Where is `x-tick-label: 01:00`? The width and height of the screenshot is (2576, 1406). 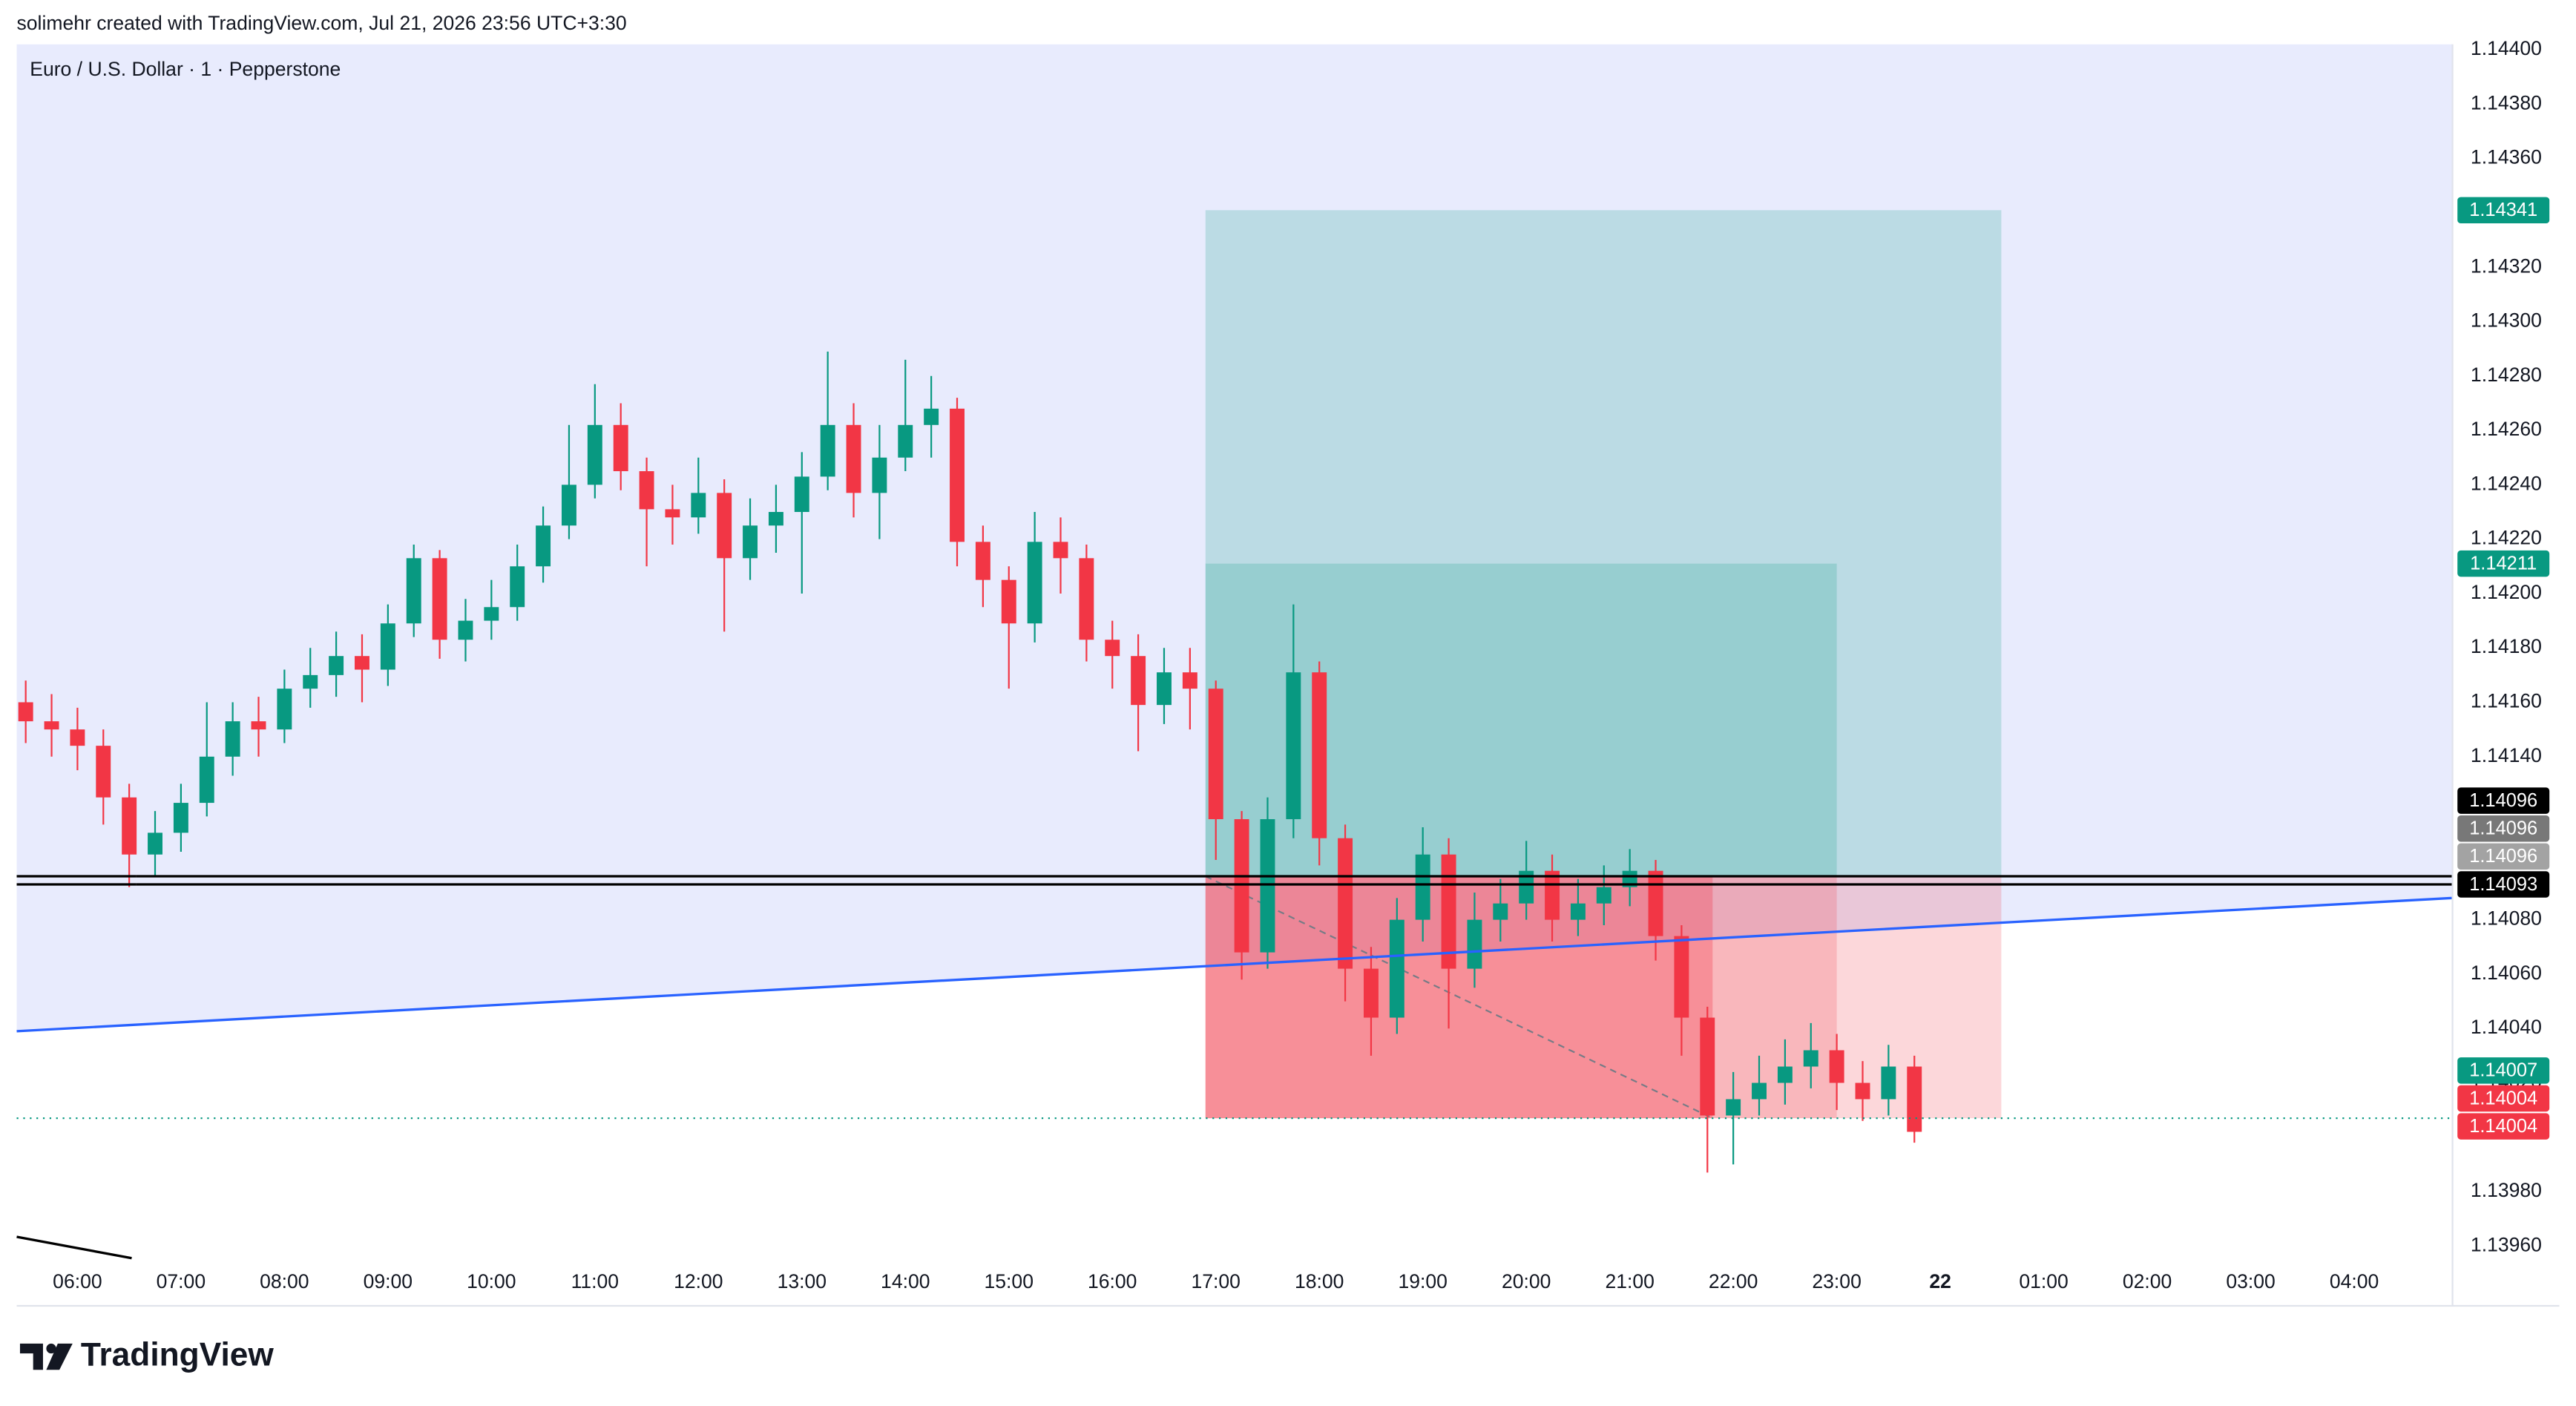
x-tick-label: 01:00 is located at coordinates (2043, 1281).